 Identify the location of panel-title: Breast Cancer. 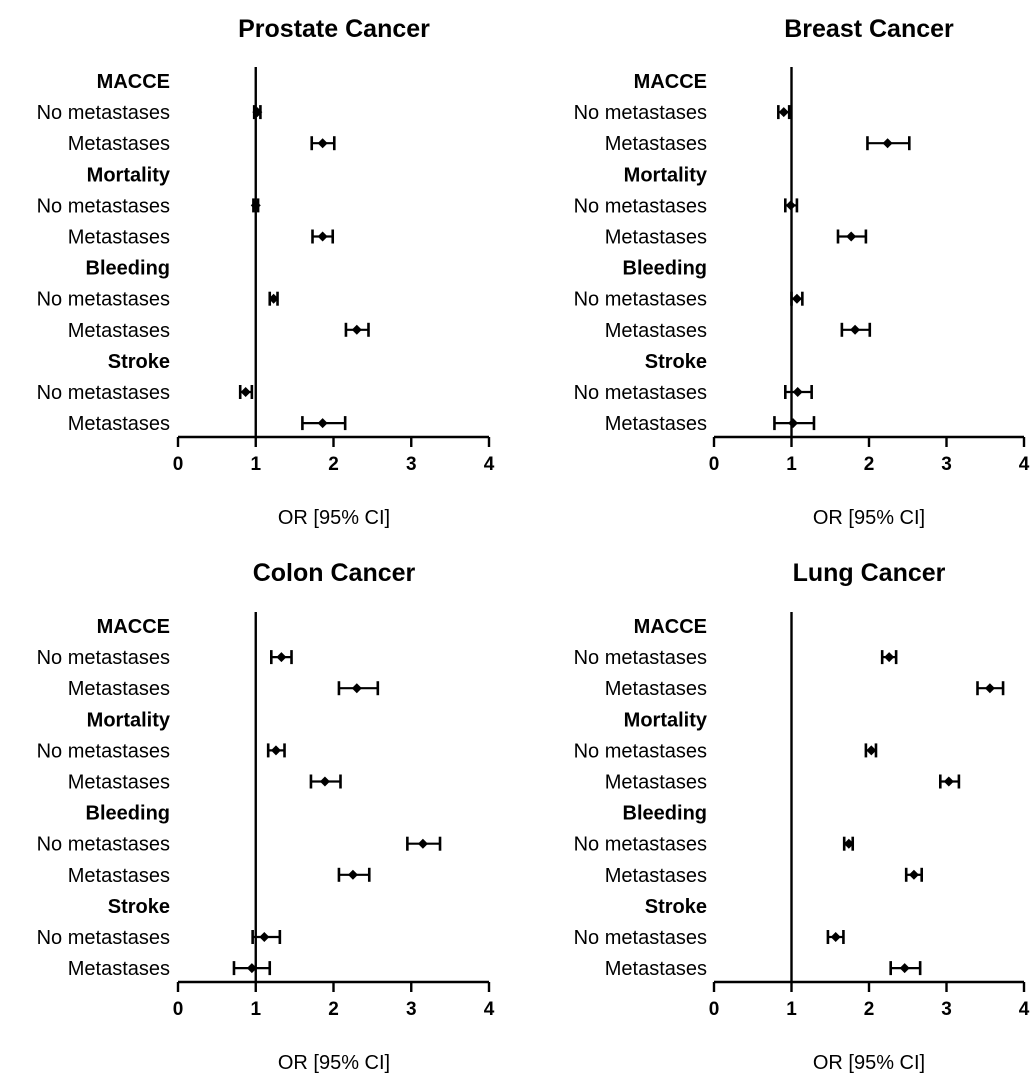
(869, 29).